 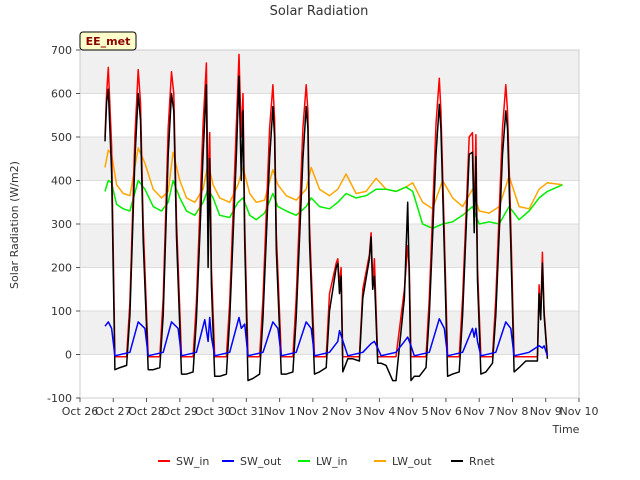 What do you see at coordinates (319, 11) in the screenshot?
I see `chart-title: Solar Radiation` at bounding box center [319, 11].